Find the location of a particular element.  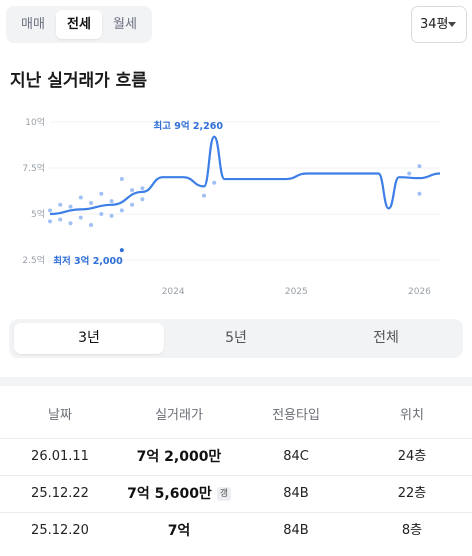

tab-jeonse: 전세 is located at coordinates (79, 24).